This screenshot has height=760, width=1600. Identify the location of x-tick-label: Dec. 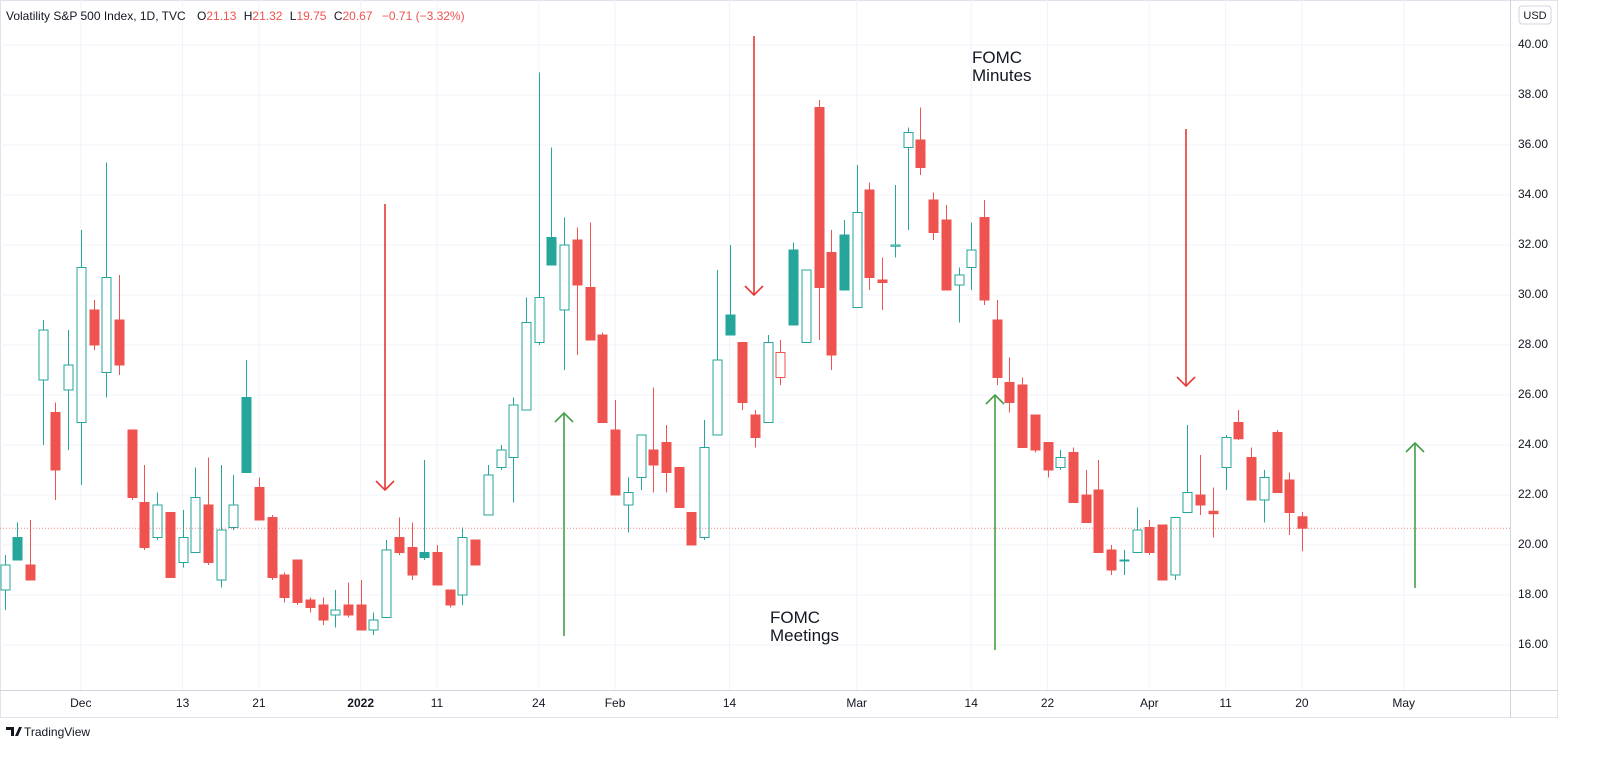
(80, 703).